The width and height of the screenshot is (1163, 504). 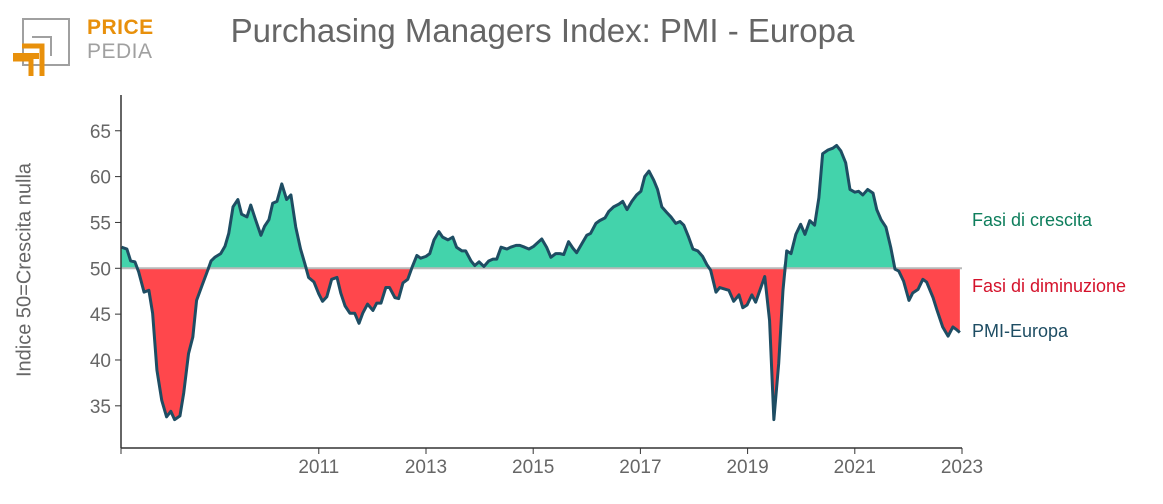 I want to click on chart-title: Purchasing Managers Index: PMI - Europa, so click(x=542, y=30).